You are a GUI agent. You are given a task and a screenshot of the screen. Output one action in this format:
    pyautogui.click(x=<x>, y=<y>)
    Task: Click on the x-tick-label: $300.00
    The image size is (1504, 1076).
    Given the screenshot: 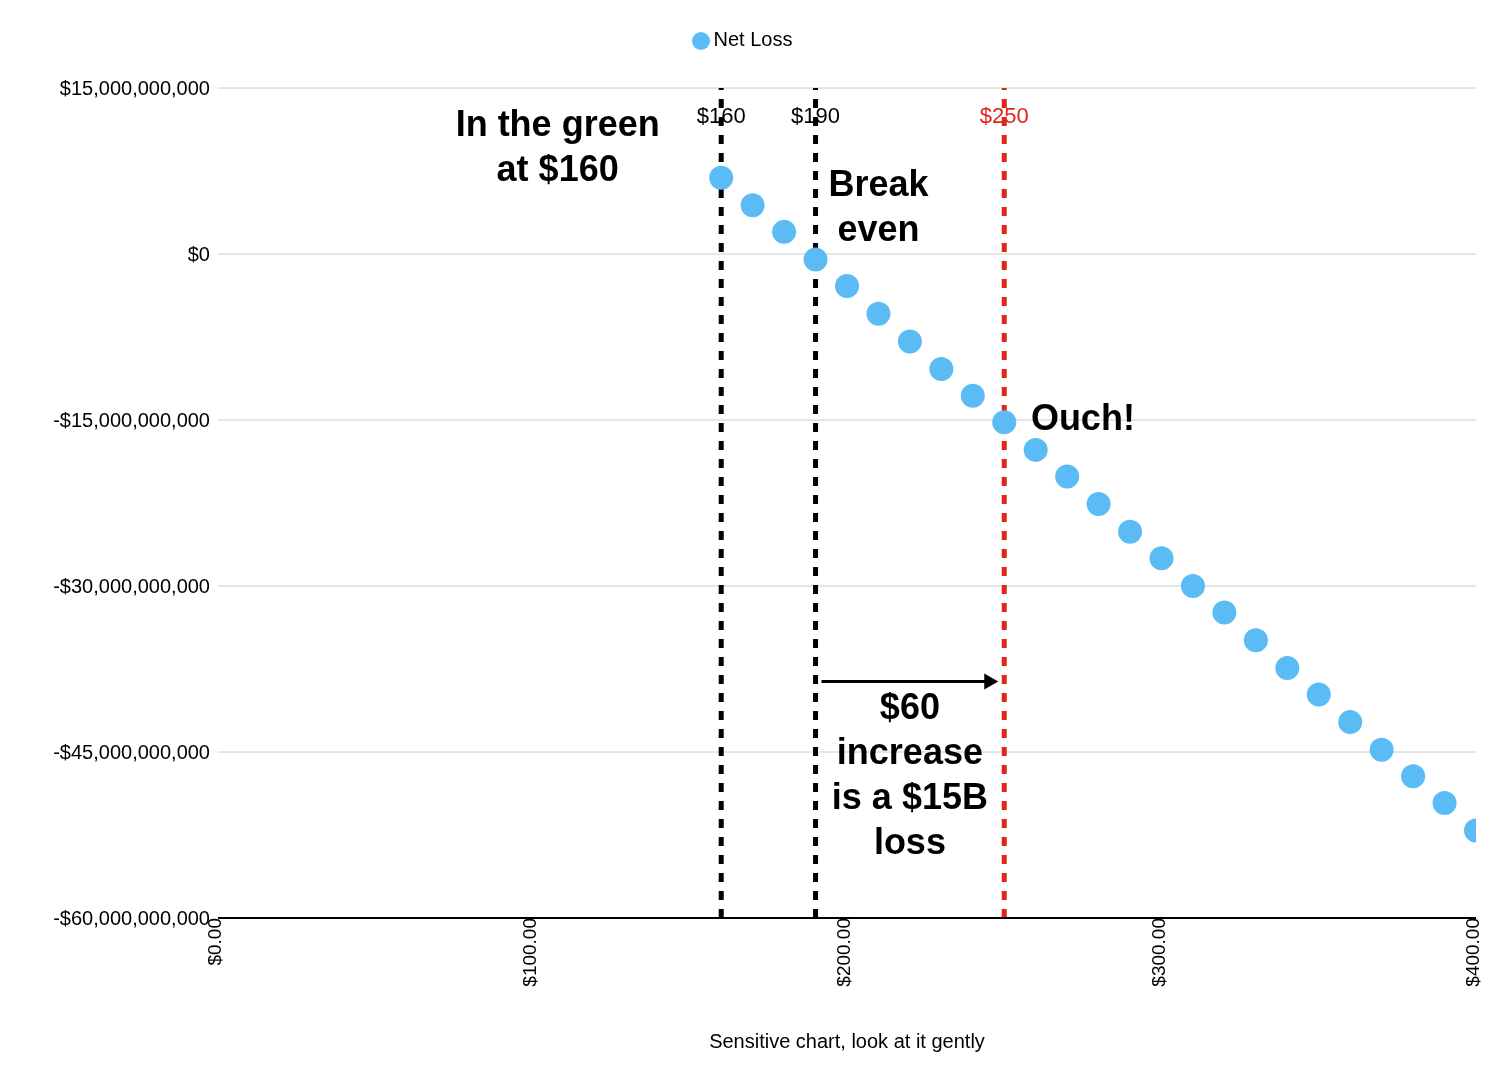 What is the action you would take?
    pyautogui.click(x=1158, y=952)
    